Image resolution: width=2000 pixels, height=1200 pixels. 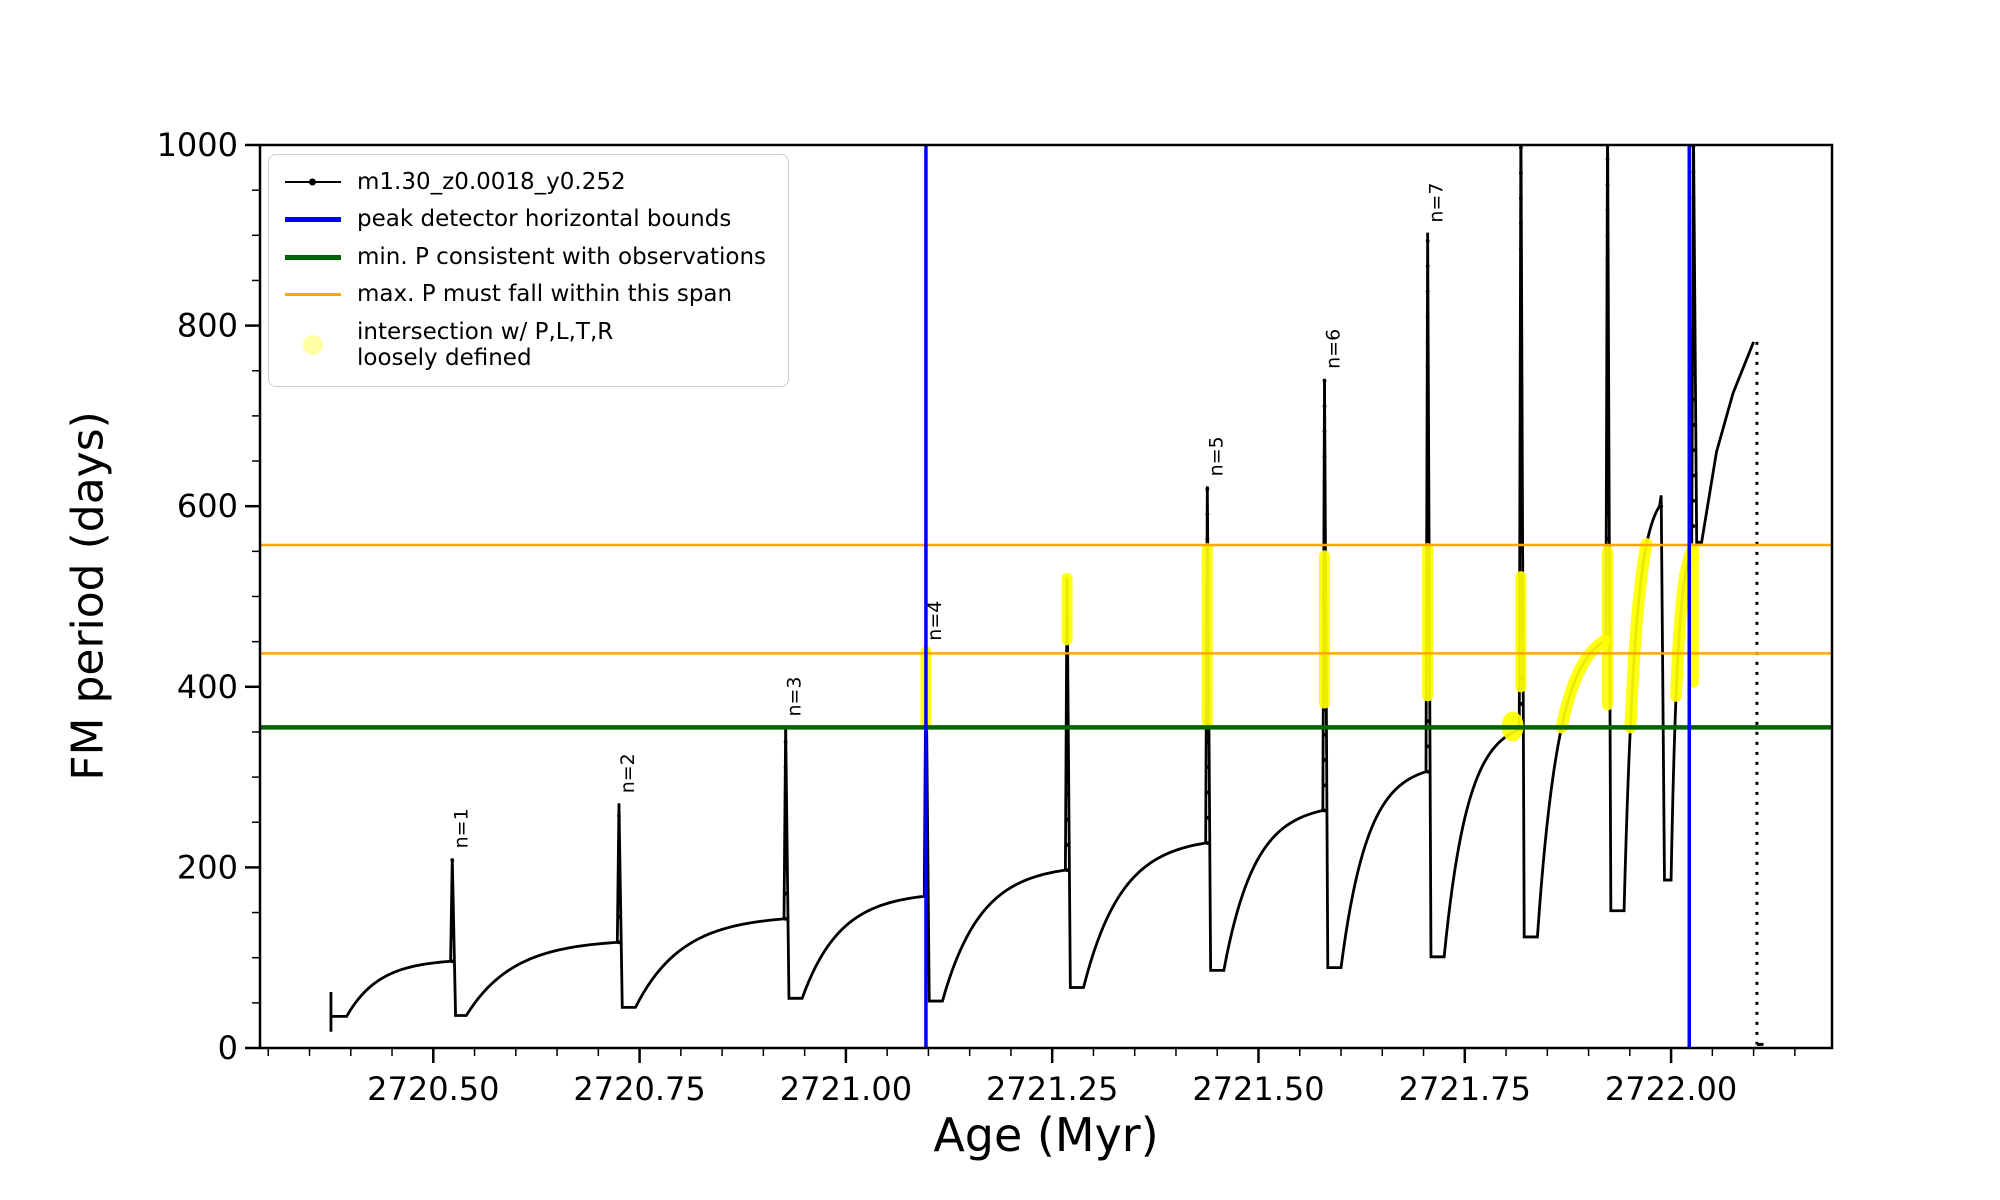 I want to click on x-tick-label: 2721.25, so click(x=1052, y=1089).